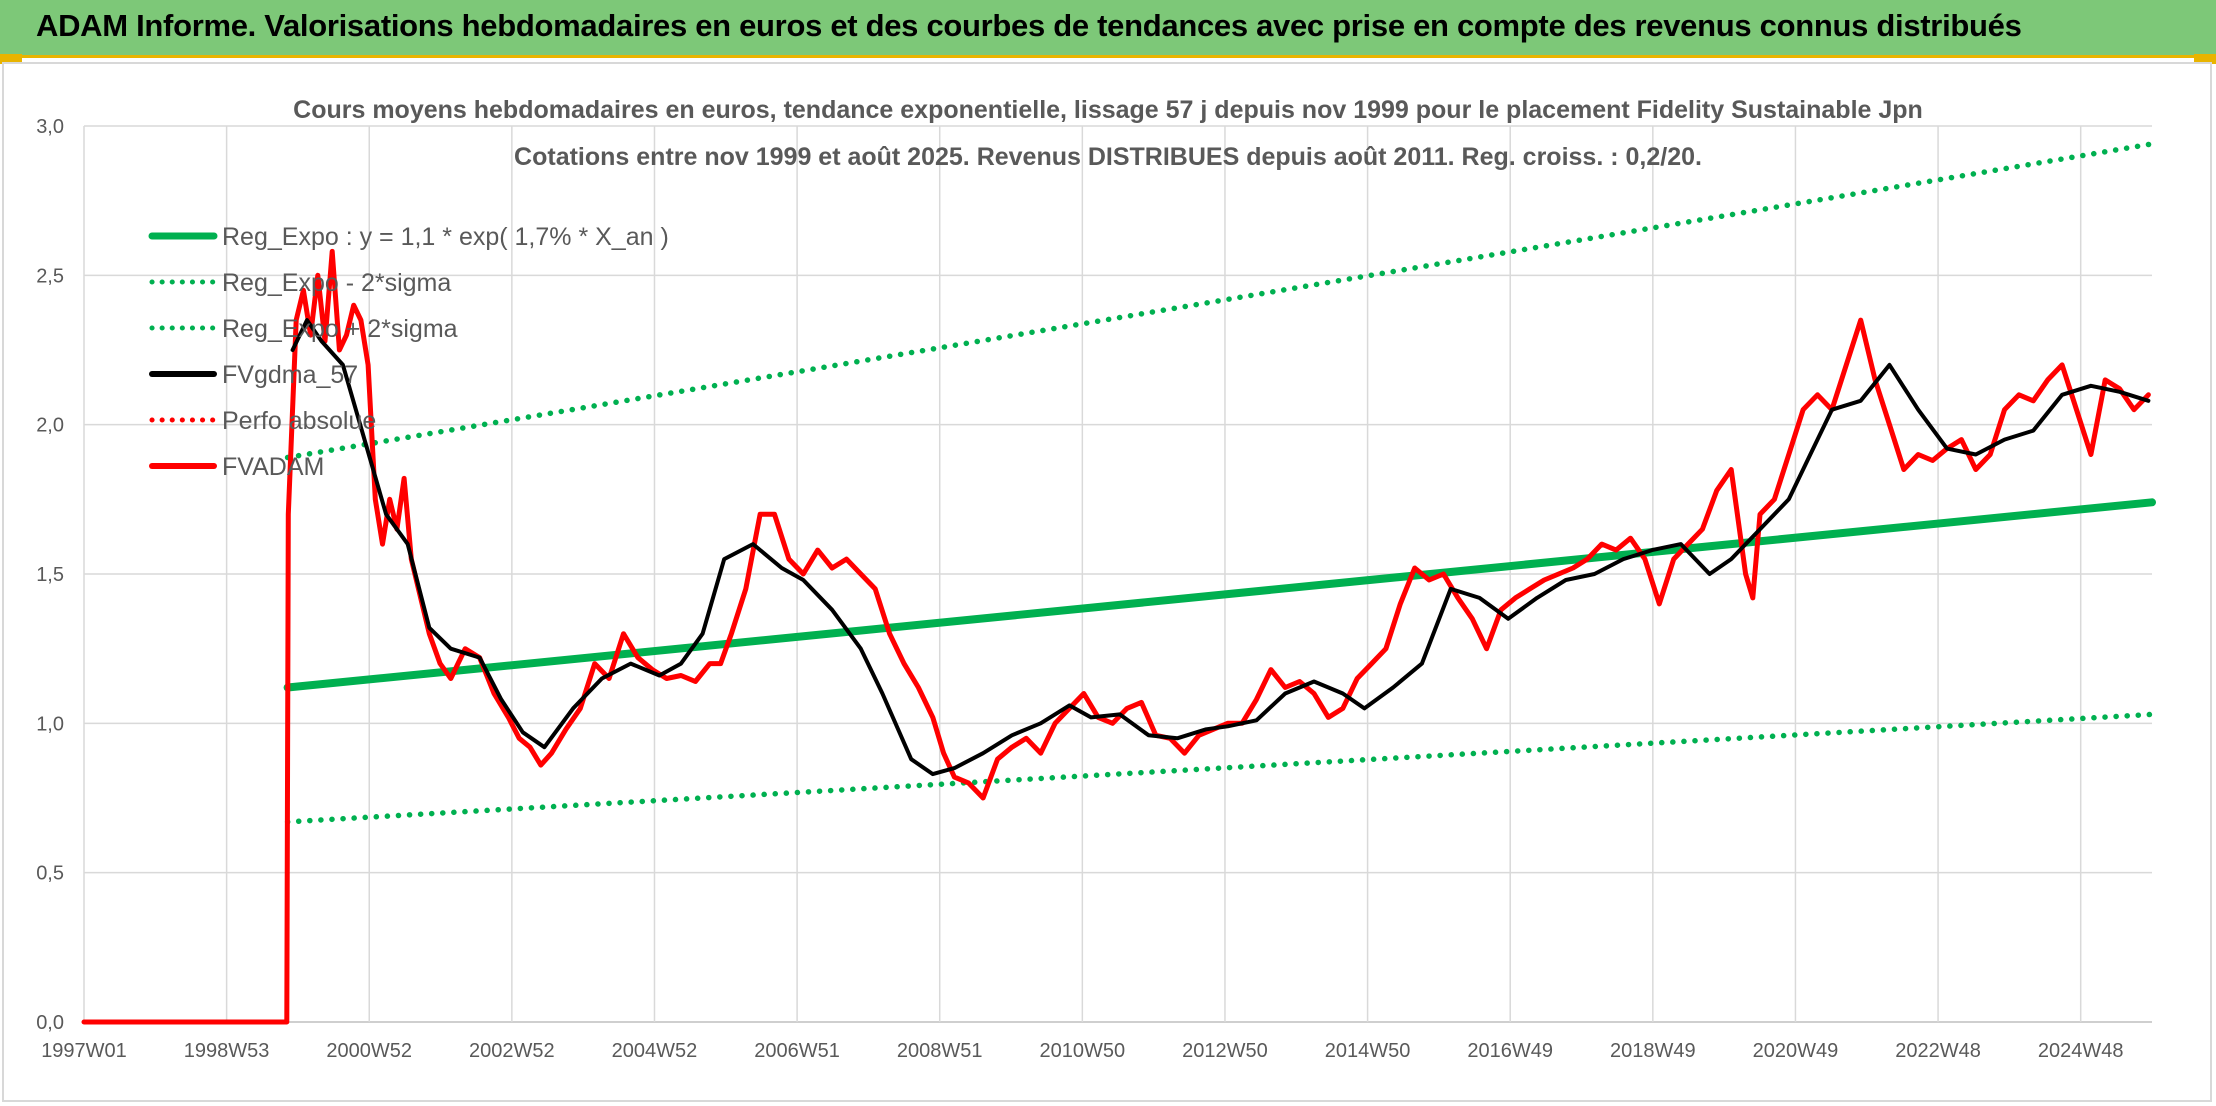 The height and width of the screenshot is (1106, 2216). I want to click on x-tick-label: 2024W48, so click(2081, 1051).